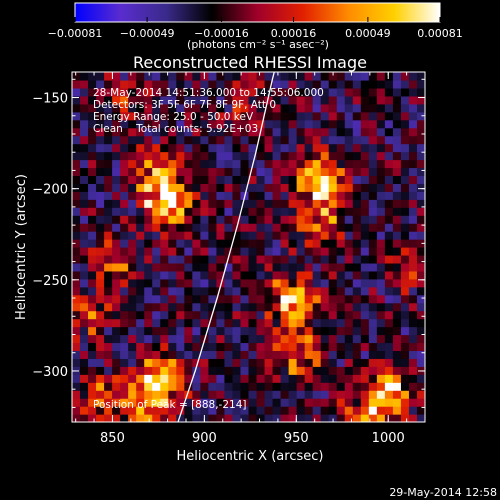 The height and width of the screenshot is (500, 500). Describe the element at coordinates (296, 438) in the screenshot. I see `x-tick-label: 950` at that location.